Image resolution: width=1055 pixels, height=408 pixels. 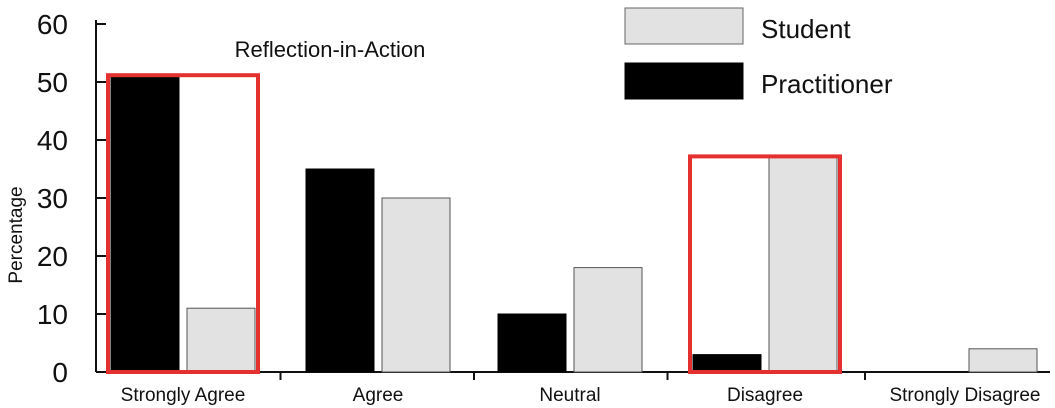 I want to click on legend-swatch-practitioner, so click(x=684, y=81).